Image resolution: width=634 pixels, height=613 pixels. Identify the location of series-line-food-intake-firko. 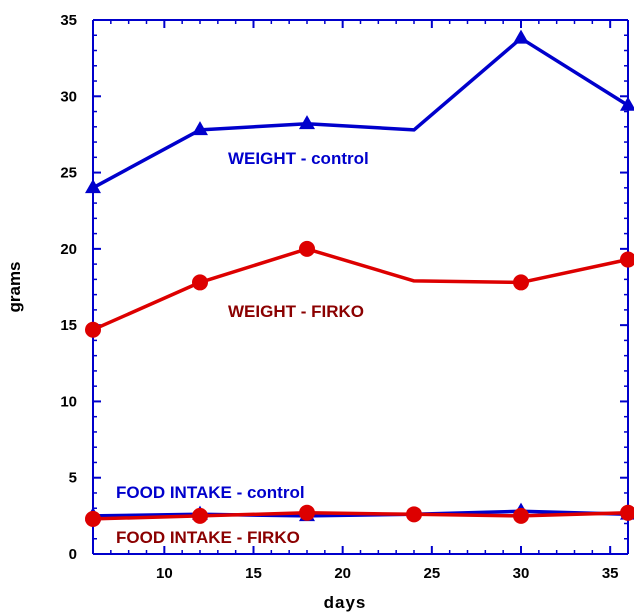
(360, 516).